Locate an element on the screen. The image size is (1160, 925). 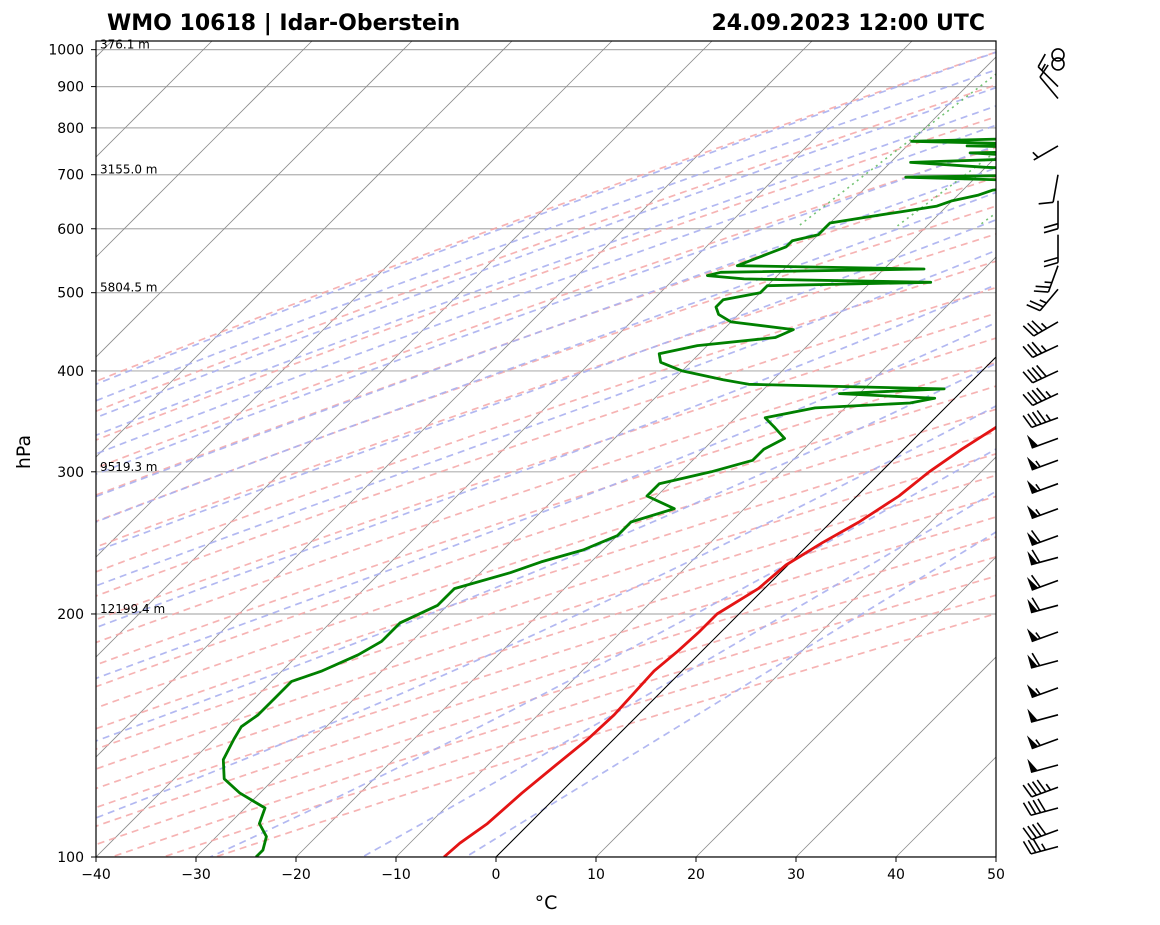
height-label: 376.1 m is located at coordinates (125, 45).